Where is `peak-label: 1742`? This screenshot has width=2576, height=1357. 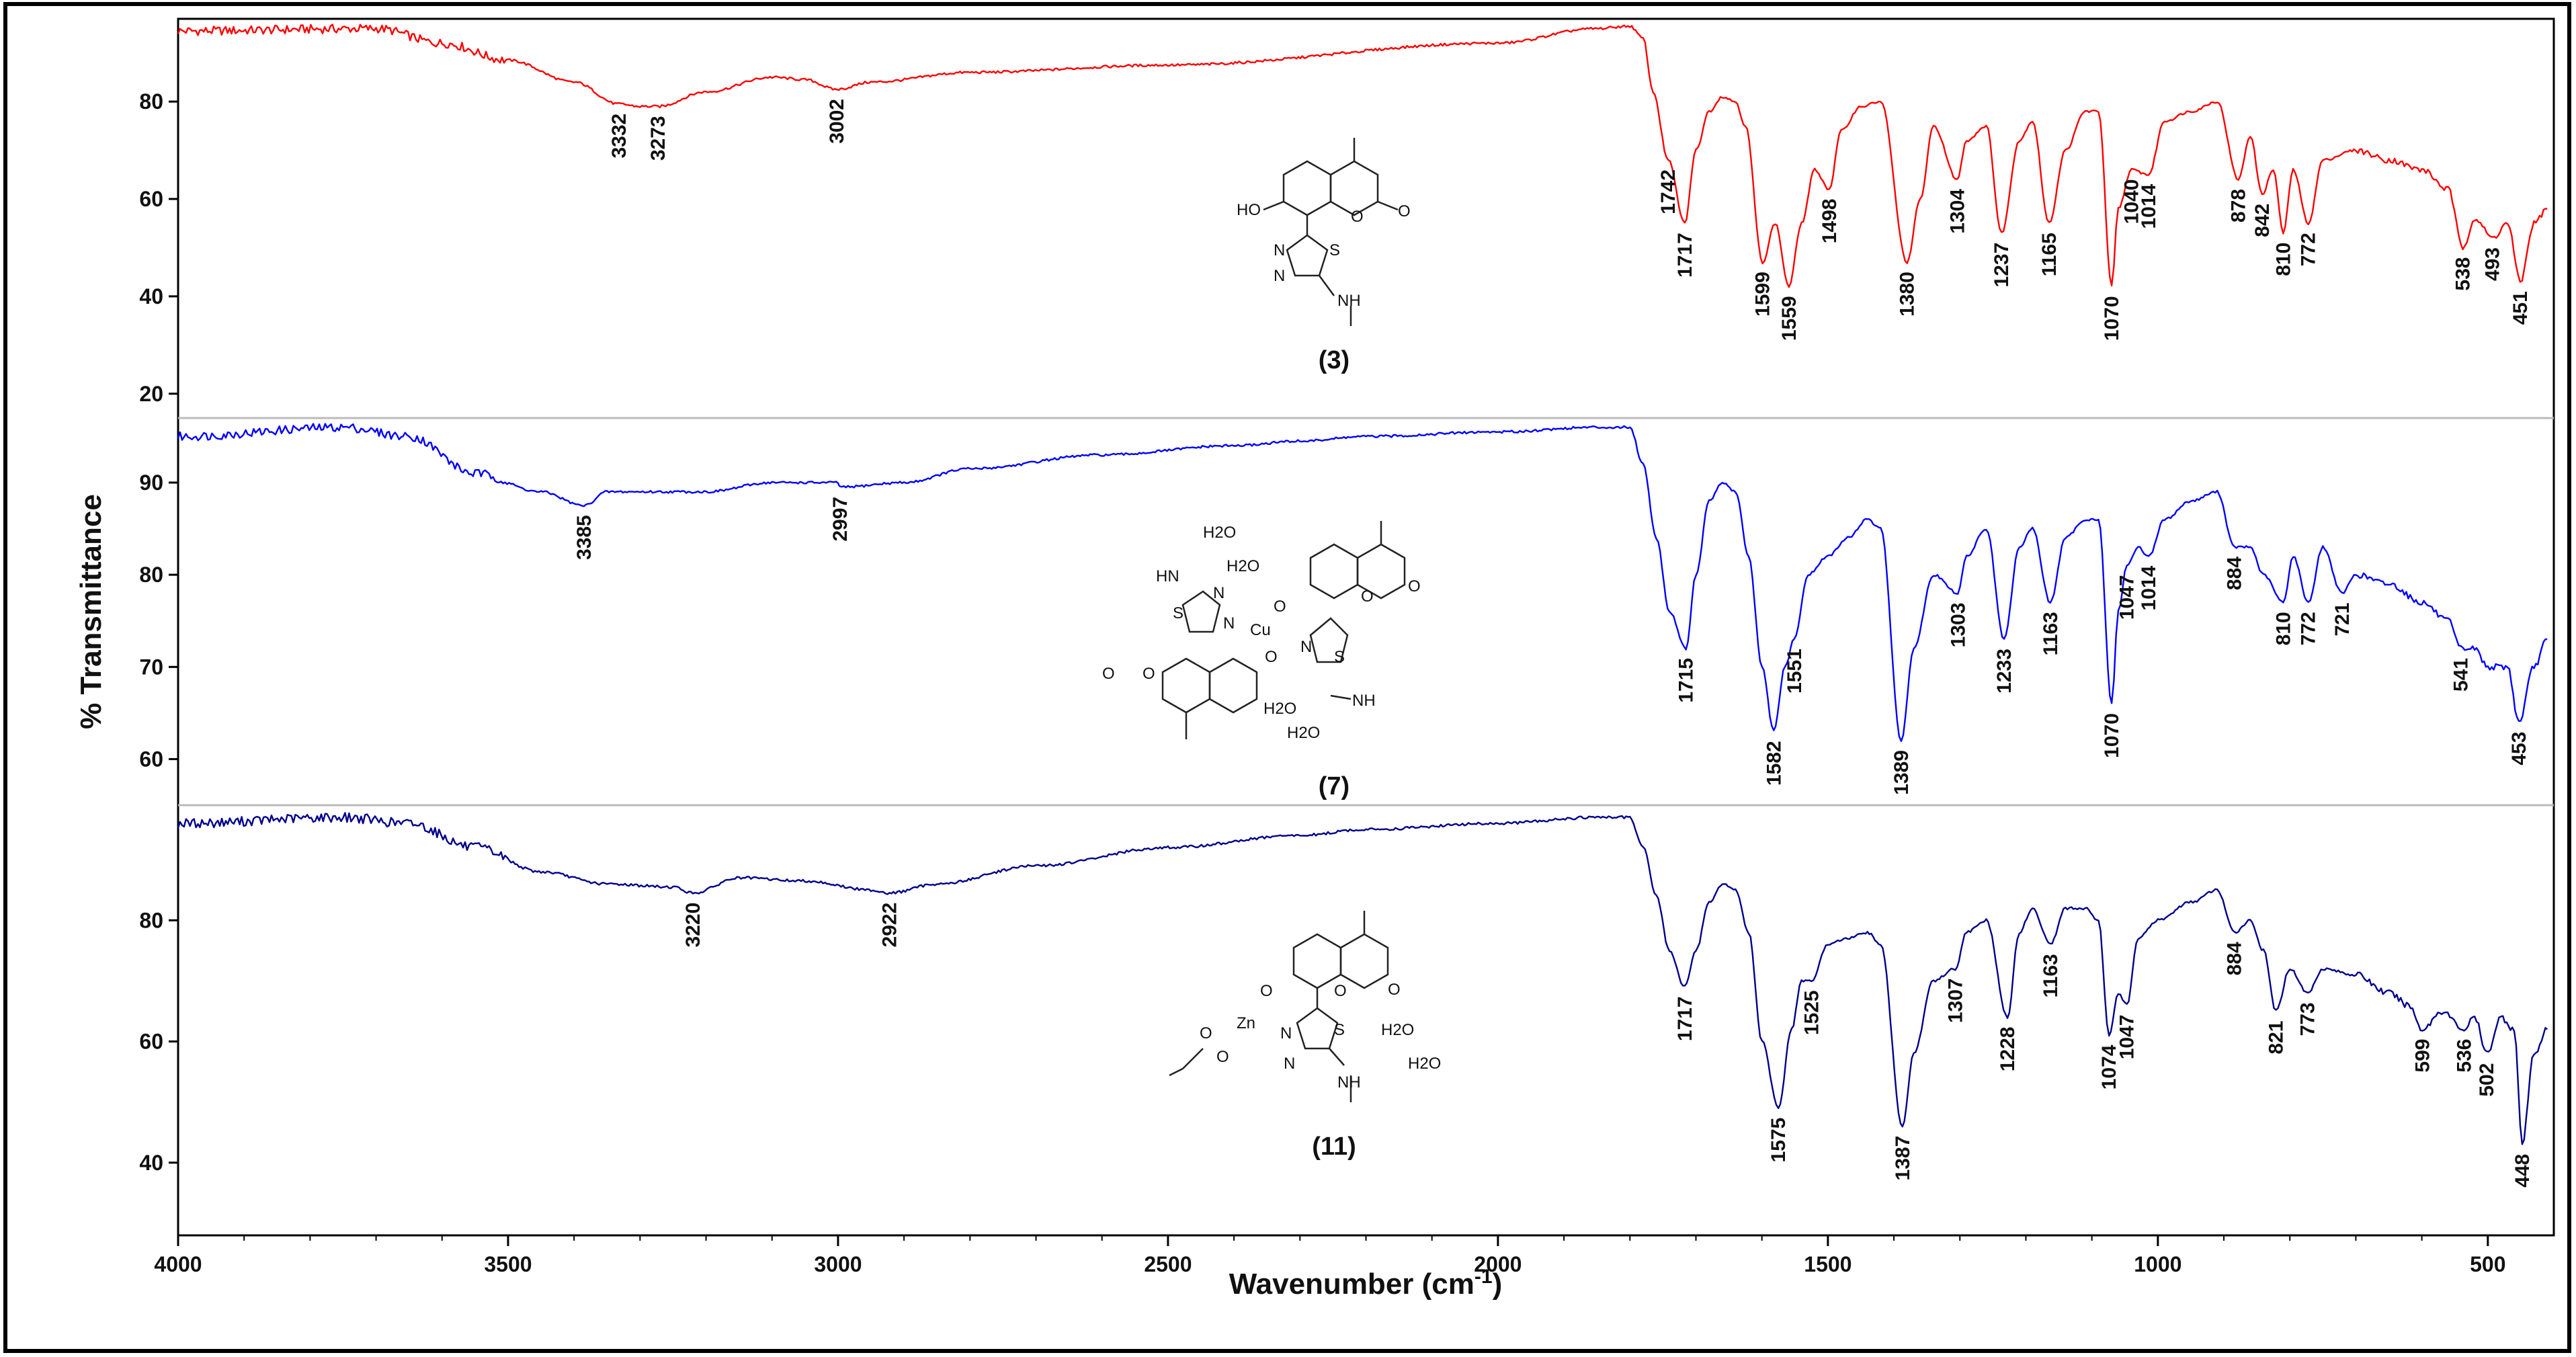
peak-label: 1742 is located at coordinates (1668, 191).